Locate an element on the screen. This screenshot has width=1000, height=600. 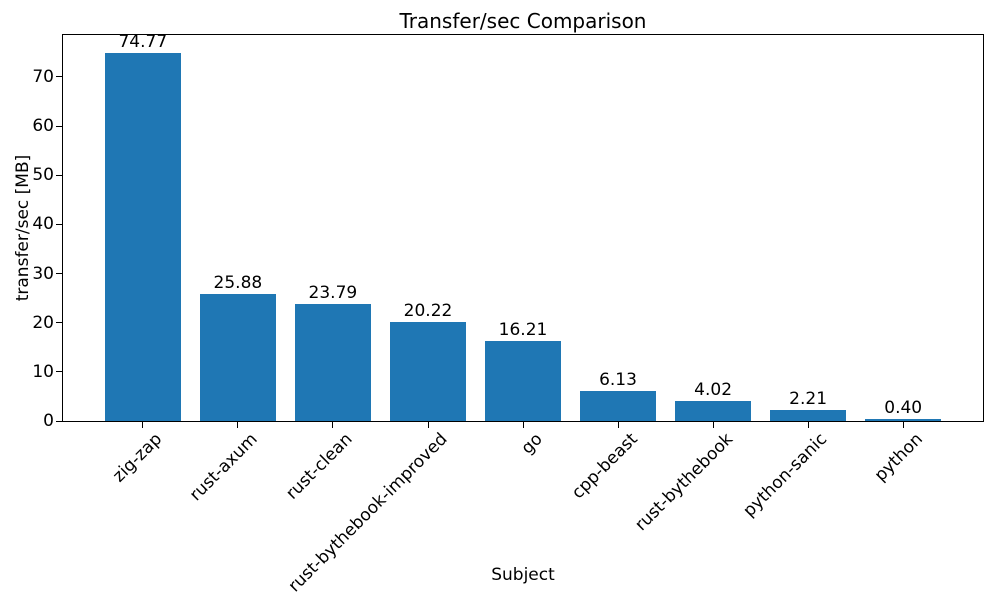
bar-value-label: 4.02 is located at coordinates (713, 390).